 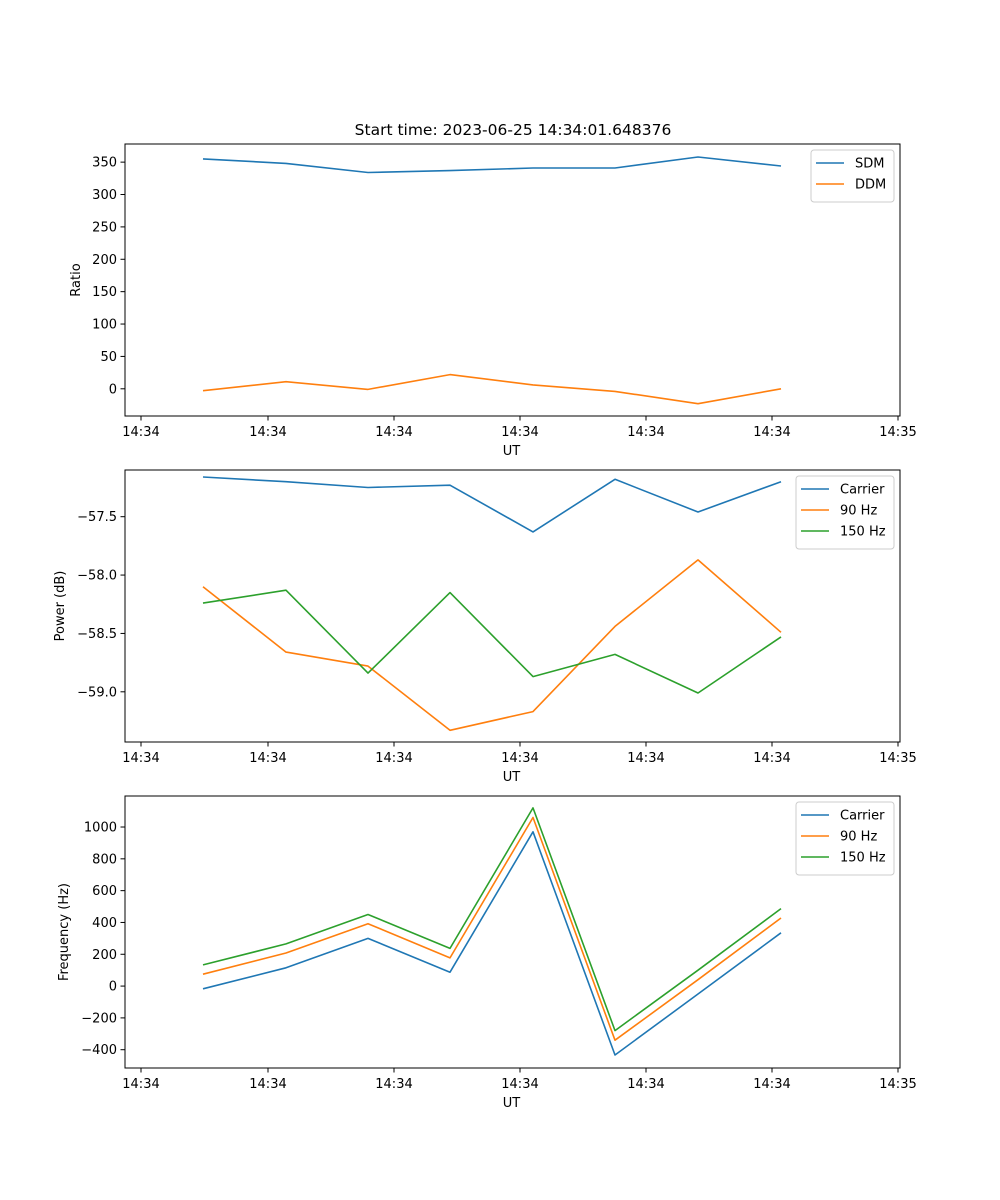 What do you see at coordinates (492, 389) in the screenshot?
I see `series-line-ddm` at bounding box center [492, 389].